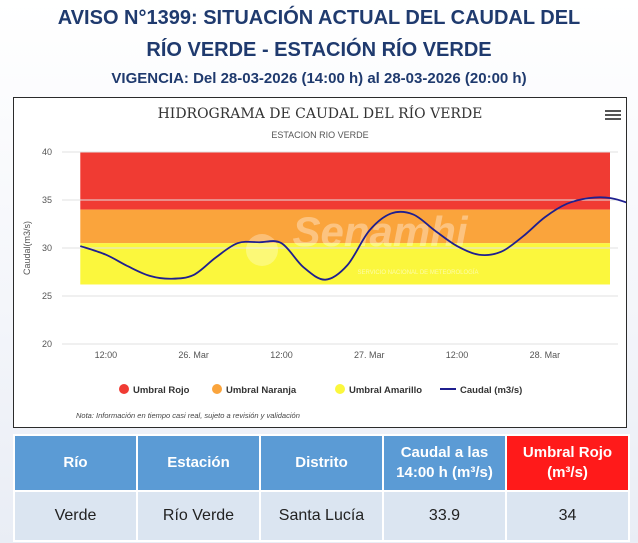 The image size is (638, 543). Describe the element at coordinates (106, 355) in the screenshot. I see `x-tick-label-0: 12:00` at that location.